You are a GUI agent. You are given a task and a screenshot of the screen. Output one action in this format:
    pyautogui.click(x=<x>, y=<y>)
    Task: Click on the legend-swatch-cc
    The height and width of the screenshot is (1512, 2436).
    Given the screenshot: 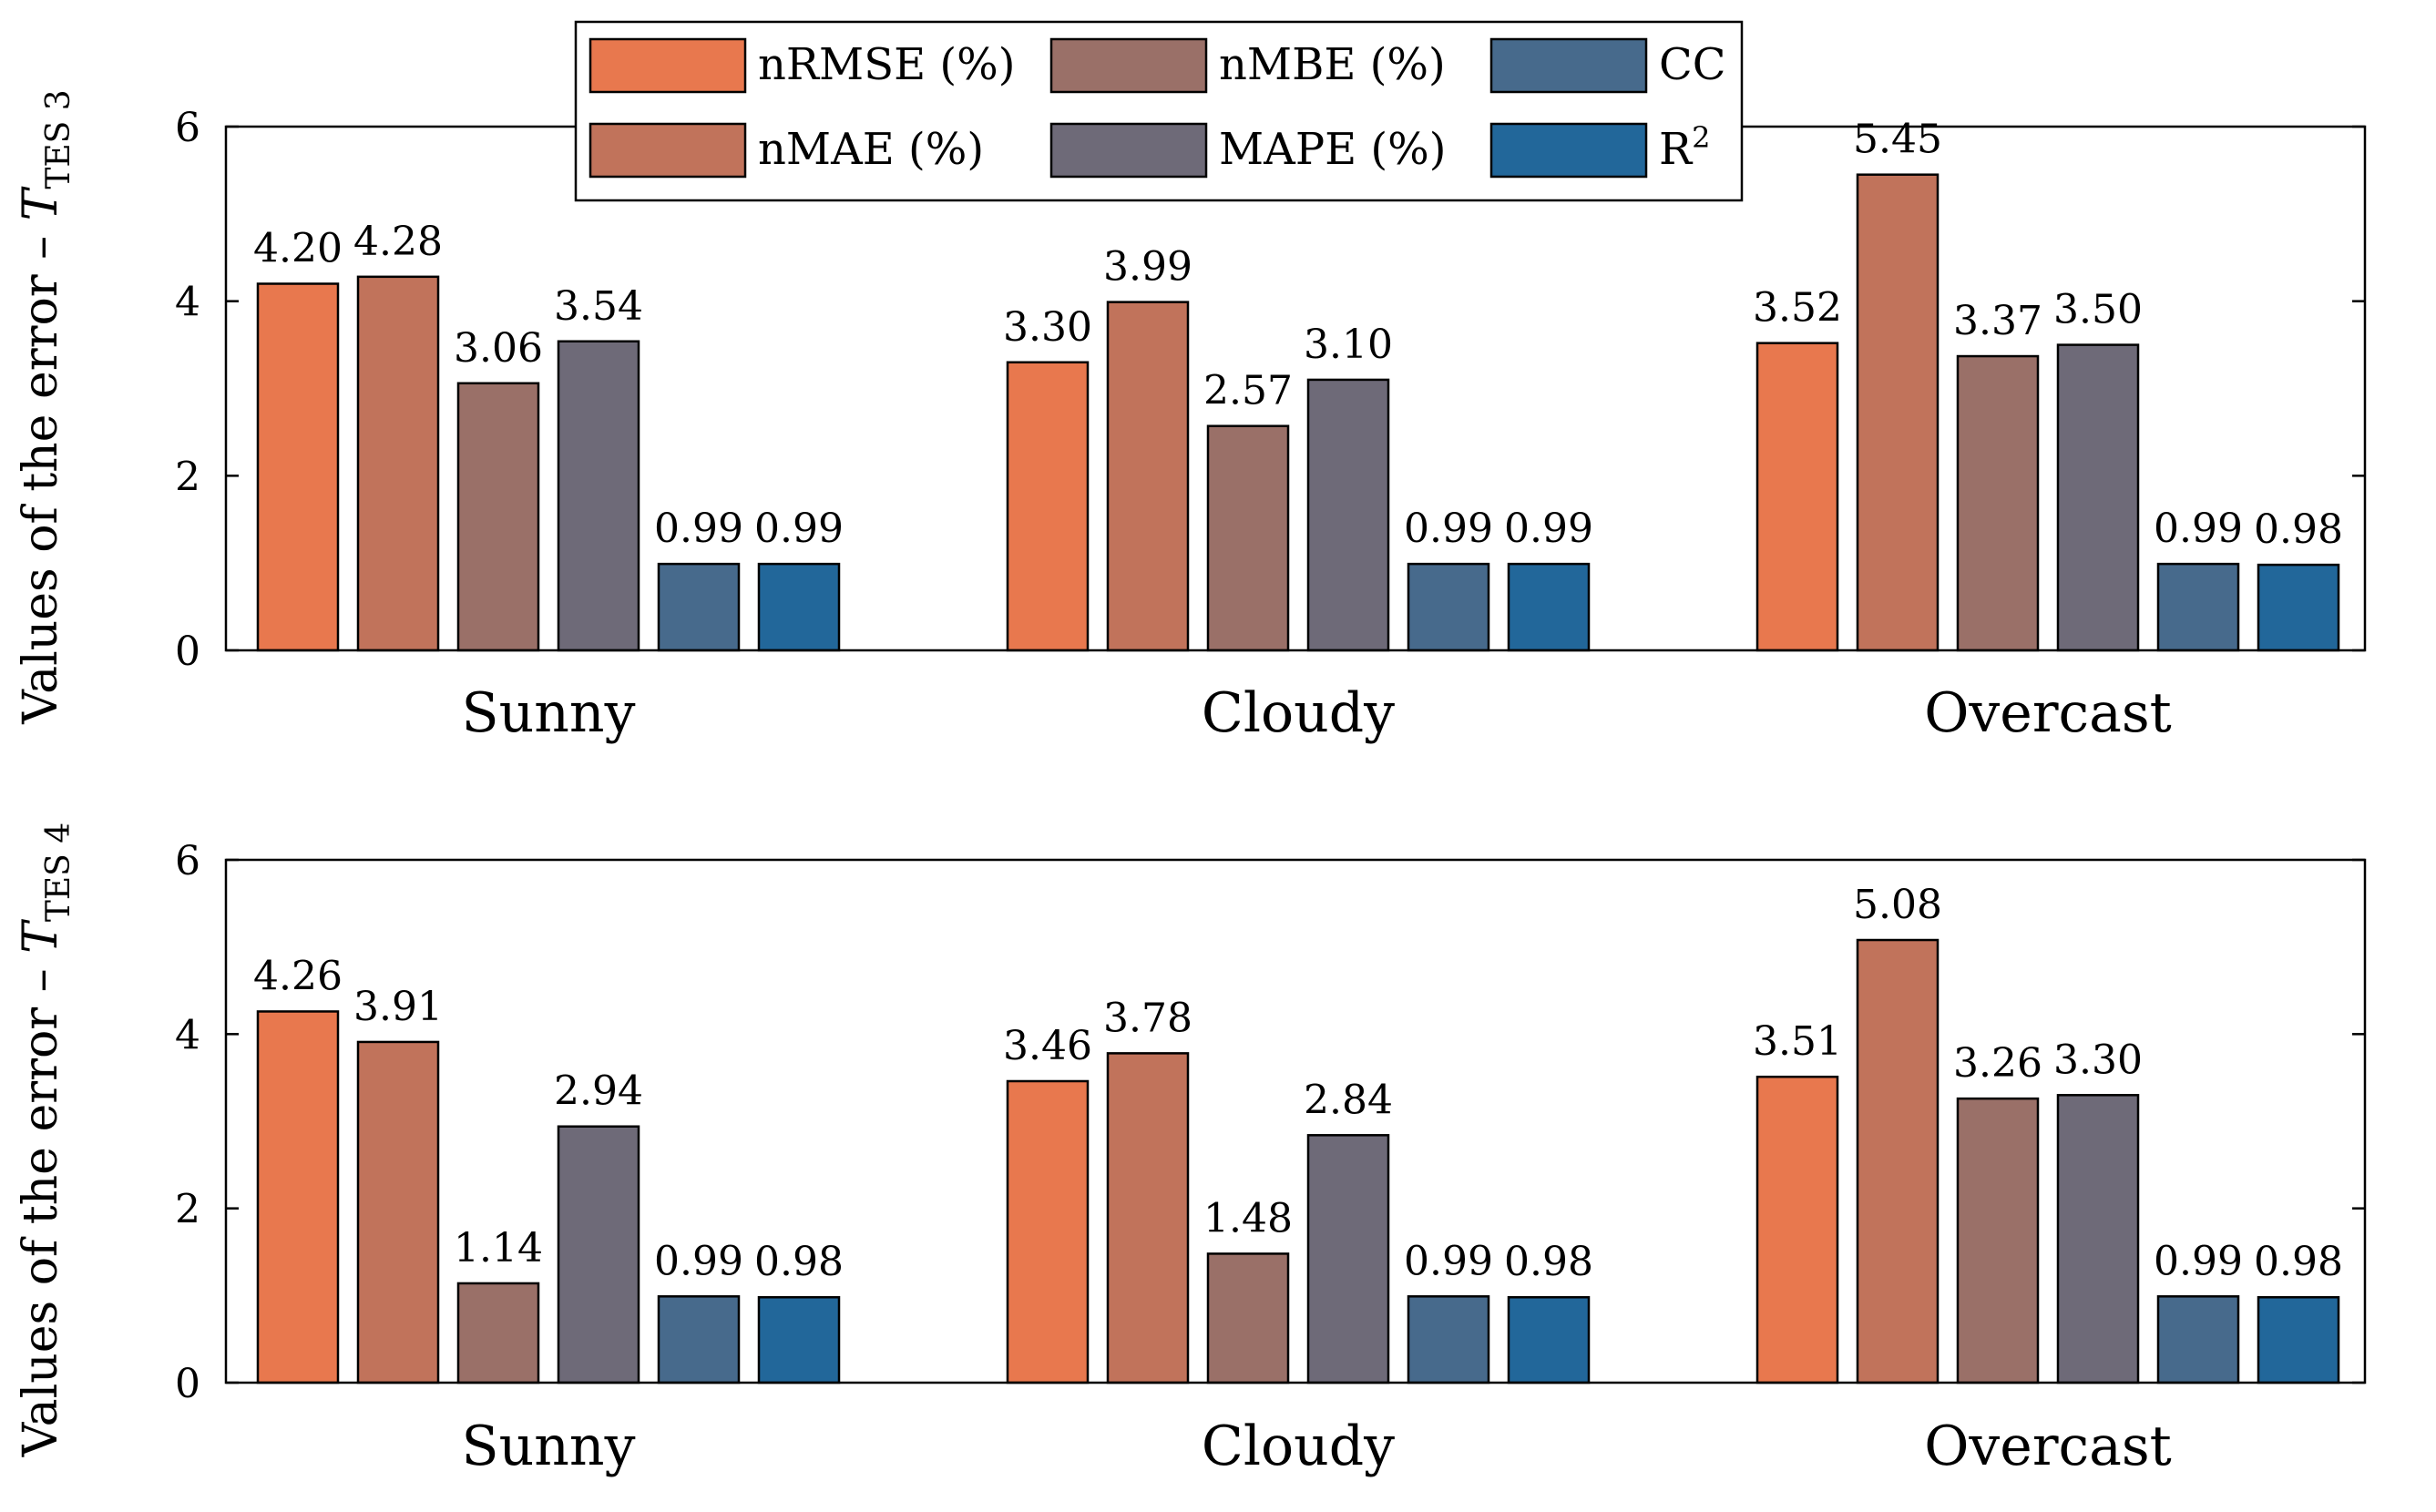 What is the action you would take?
    pyautogui.click(x=1568, y=65)
    